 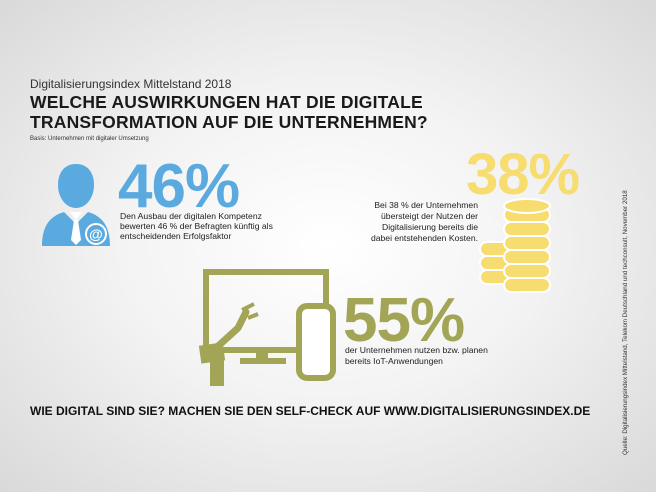 I want to click on stat-value-38: 38%, so click(x=523, y=174).